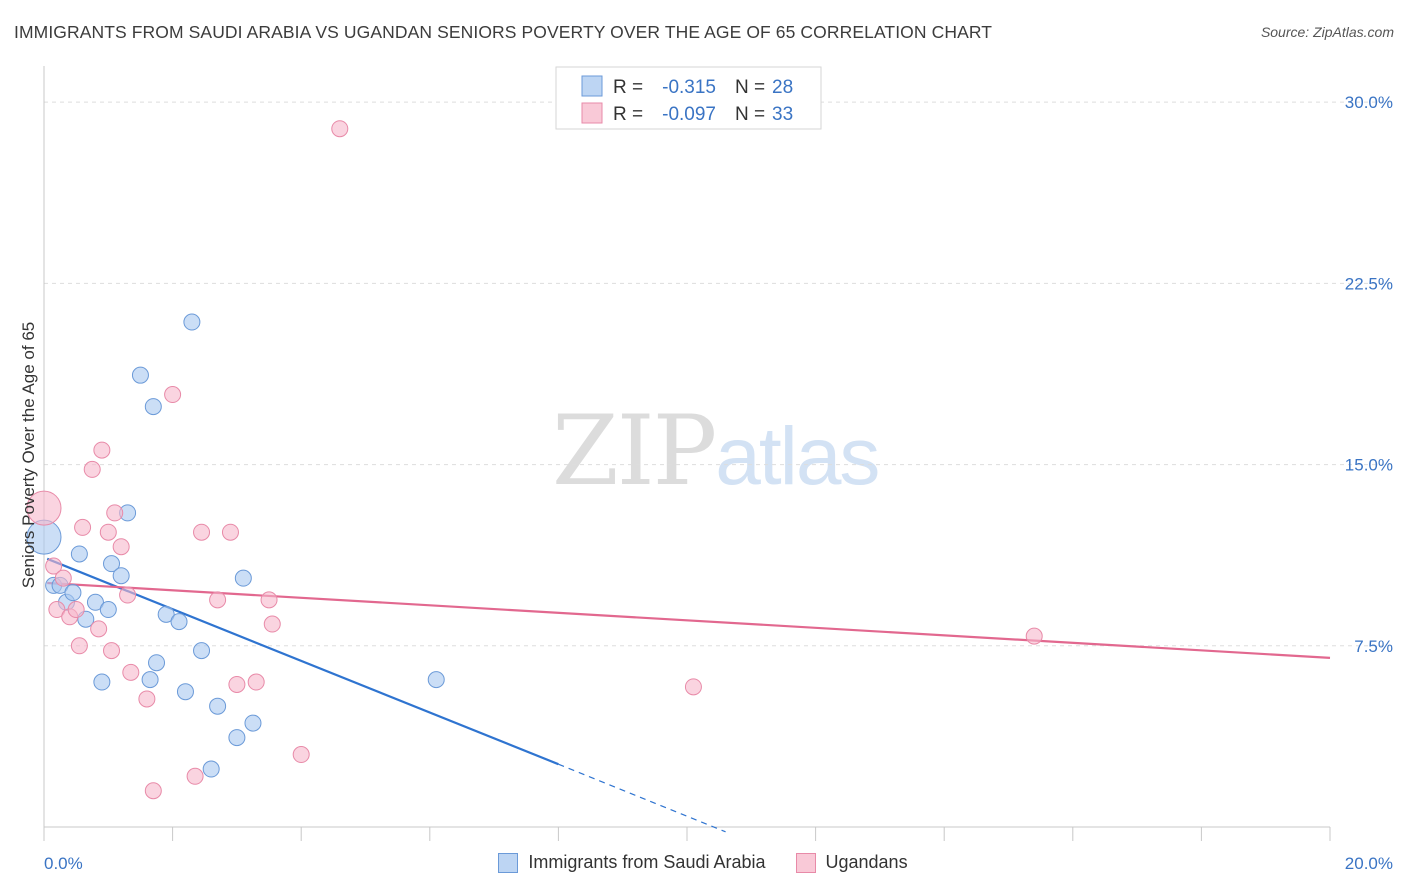 This screenshot has height=892, width=1406. What do you see at coordinates (28, 455) in the screenshot?
I see `y-axis-label: Seniors Poverty Over the Age of 65` at bounding box center [28, 455].